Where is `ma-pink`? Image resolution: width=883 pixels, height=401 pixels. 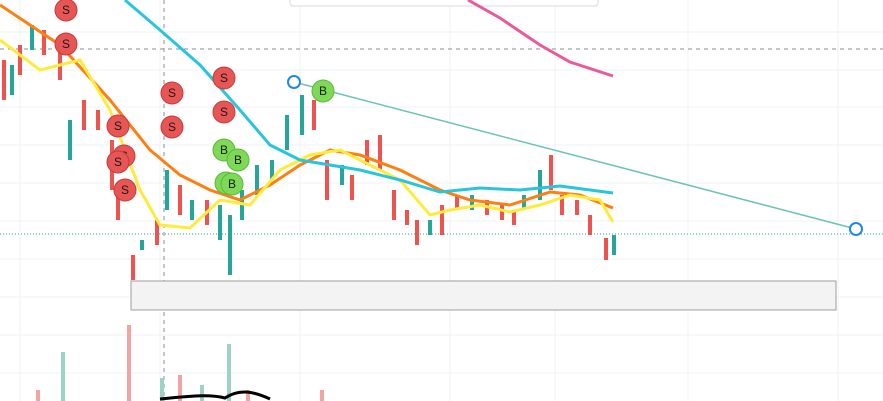 ma-pink is located at coordinates (540, 39).